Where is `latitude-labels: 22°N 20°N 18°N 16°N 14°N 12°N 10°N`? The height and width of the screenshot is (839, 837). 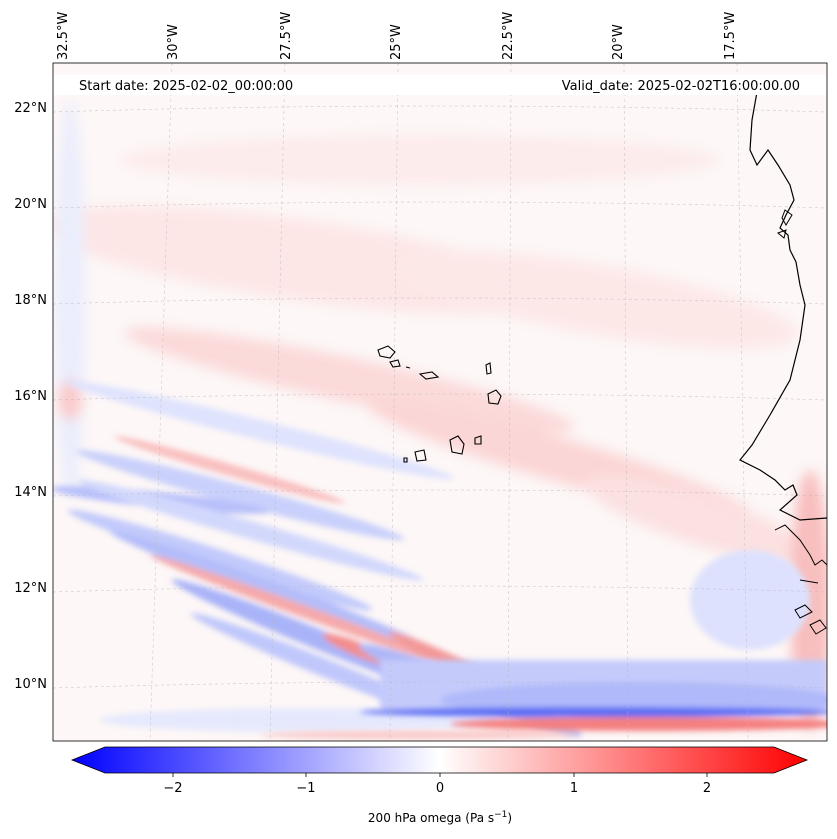
latitude-labels: 22°N 20°N 18°N 16°N 14°N 12°N 10°N is located at coordinates (30, 396).